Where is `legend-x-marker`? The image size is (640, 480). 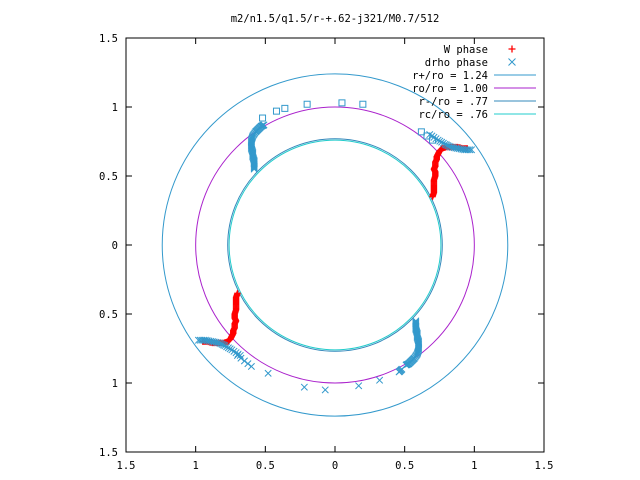 legend-x-marker is located at coordinates (512, 62).